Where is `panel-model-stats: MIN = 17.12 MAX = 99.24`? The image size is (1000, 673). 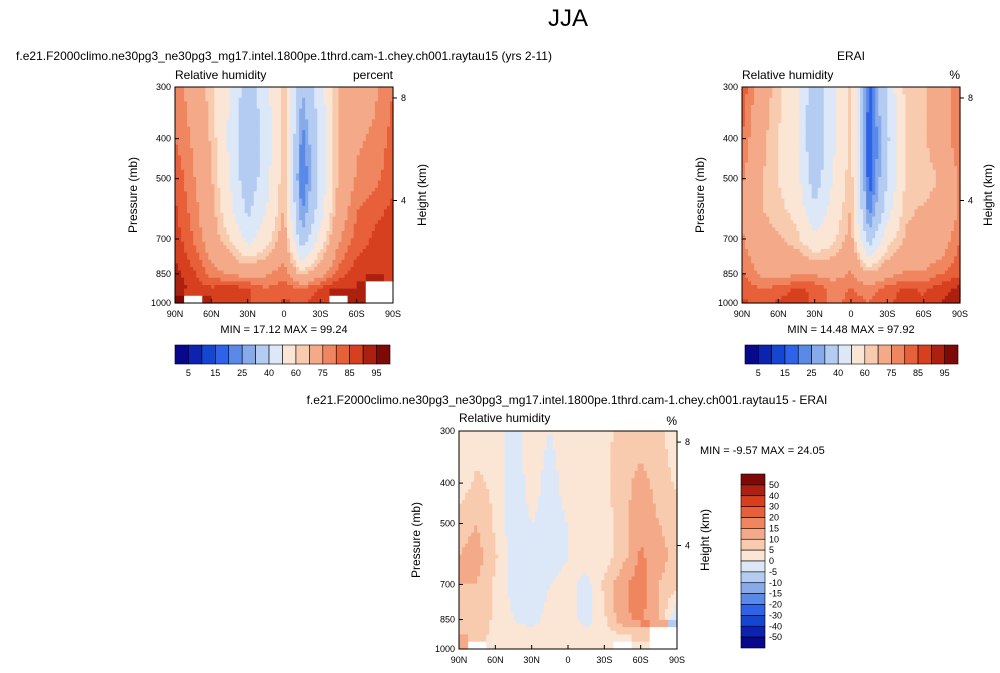 panel-model-stats: MIN = 17.12 MAX = 99.24 is located at coordinates (283, 330).